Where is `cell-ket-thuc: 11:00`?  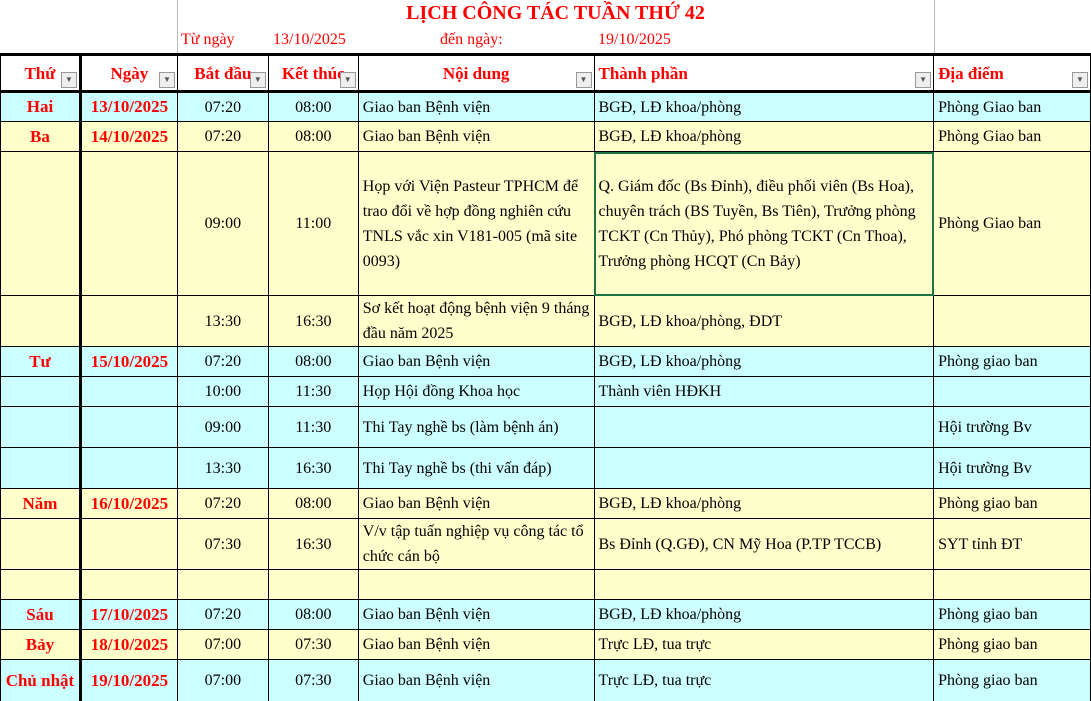 cell-ket-thuc: 11:00 is located at coordinates (313, 223).